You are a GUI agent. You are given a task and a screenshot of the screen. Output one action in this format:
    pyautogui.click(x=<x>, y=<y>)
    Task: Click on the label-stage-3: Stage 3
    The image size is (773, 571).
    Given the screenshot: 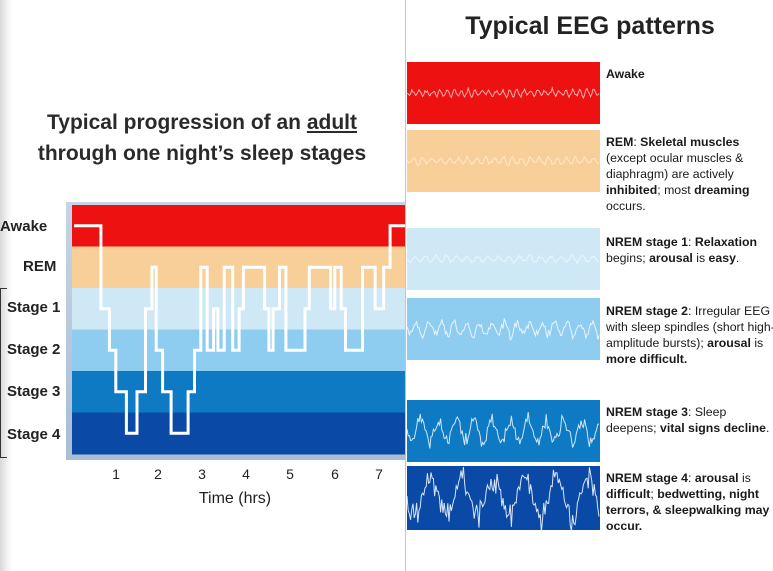 What is the action you would take?
    pyautogui.click(x=34, y=391)
    